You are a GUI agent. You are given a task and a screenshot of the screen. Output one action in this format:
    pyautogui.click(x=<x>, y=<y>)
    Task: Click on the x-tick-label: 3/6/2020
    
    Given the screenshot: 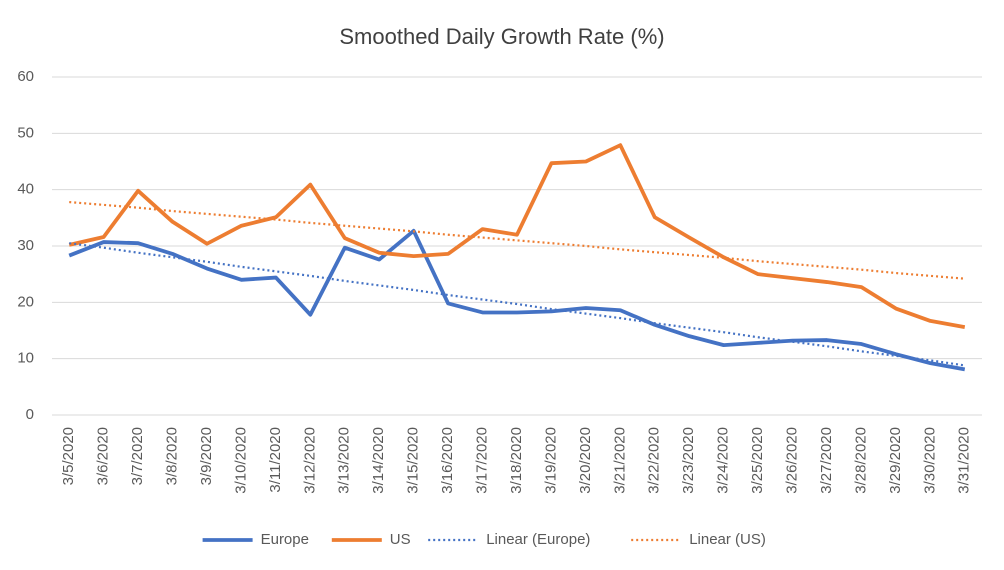 What is the action you would take?
    pyautogui.click(x=103, y=456)
    